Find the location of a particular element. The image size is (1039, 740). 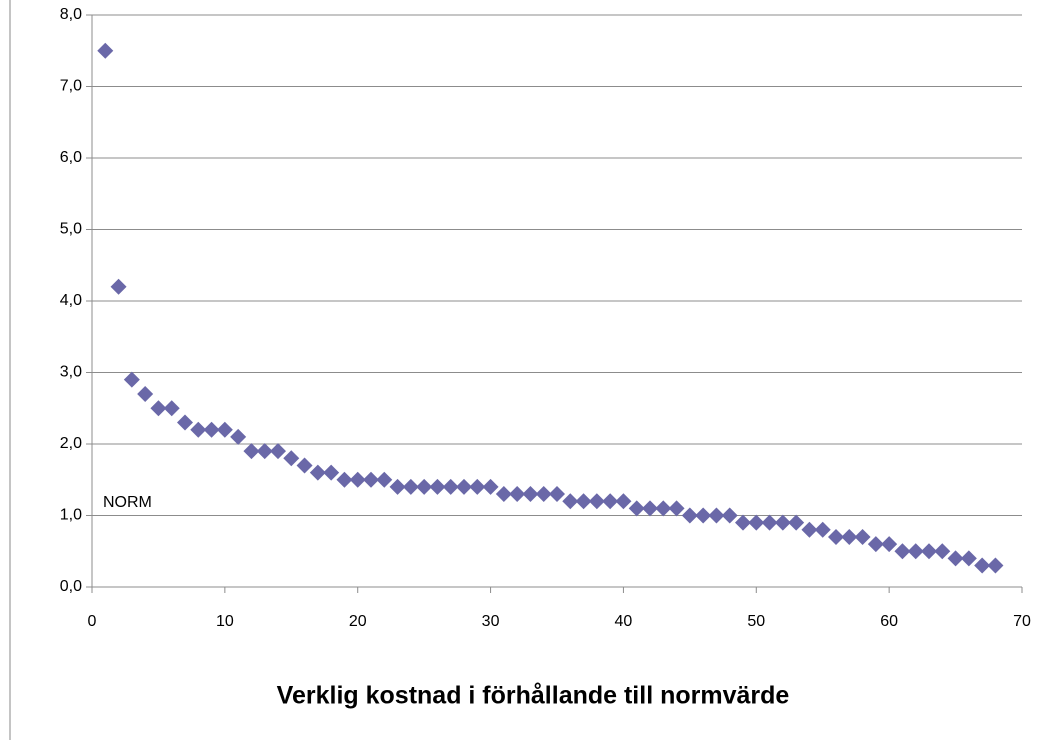

y-tick-label: 7,0 is located at coordinates (71, 86).